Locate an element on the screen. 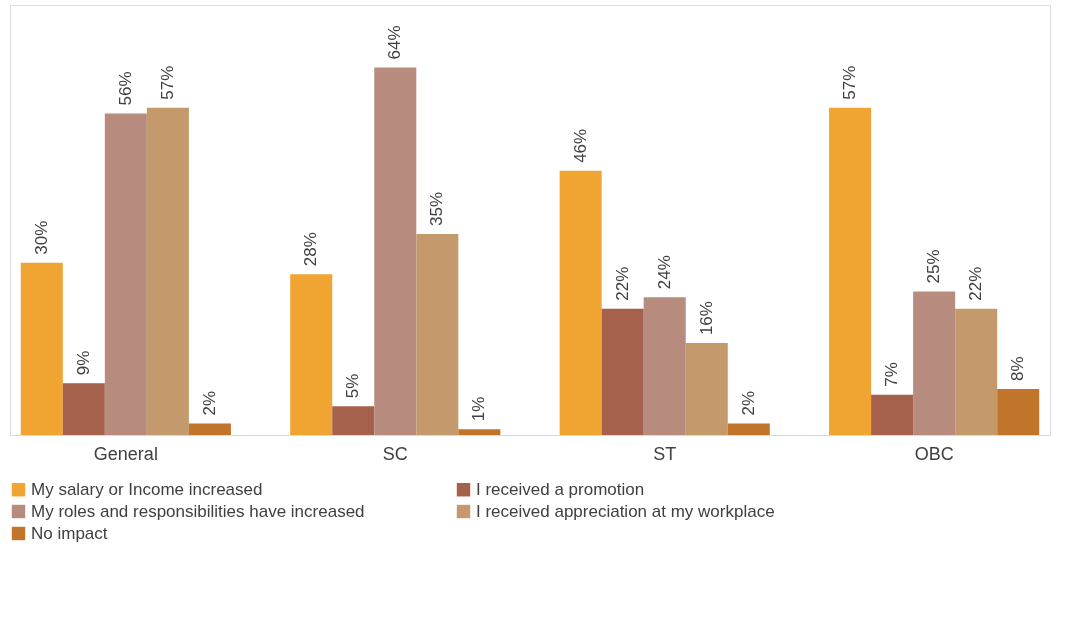  data-label: 46% is located at coordinates (580, 145).